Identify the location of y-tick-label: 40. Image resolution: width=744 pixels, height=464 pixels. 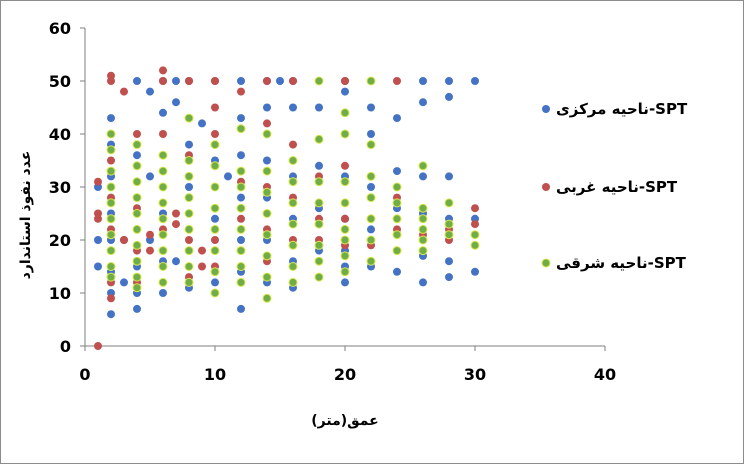
(60, 134).